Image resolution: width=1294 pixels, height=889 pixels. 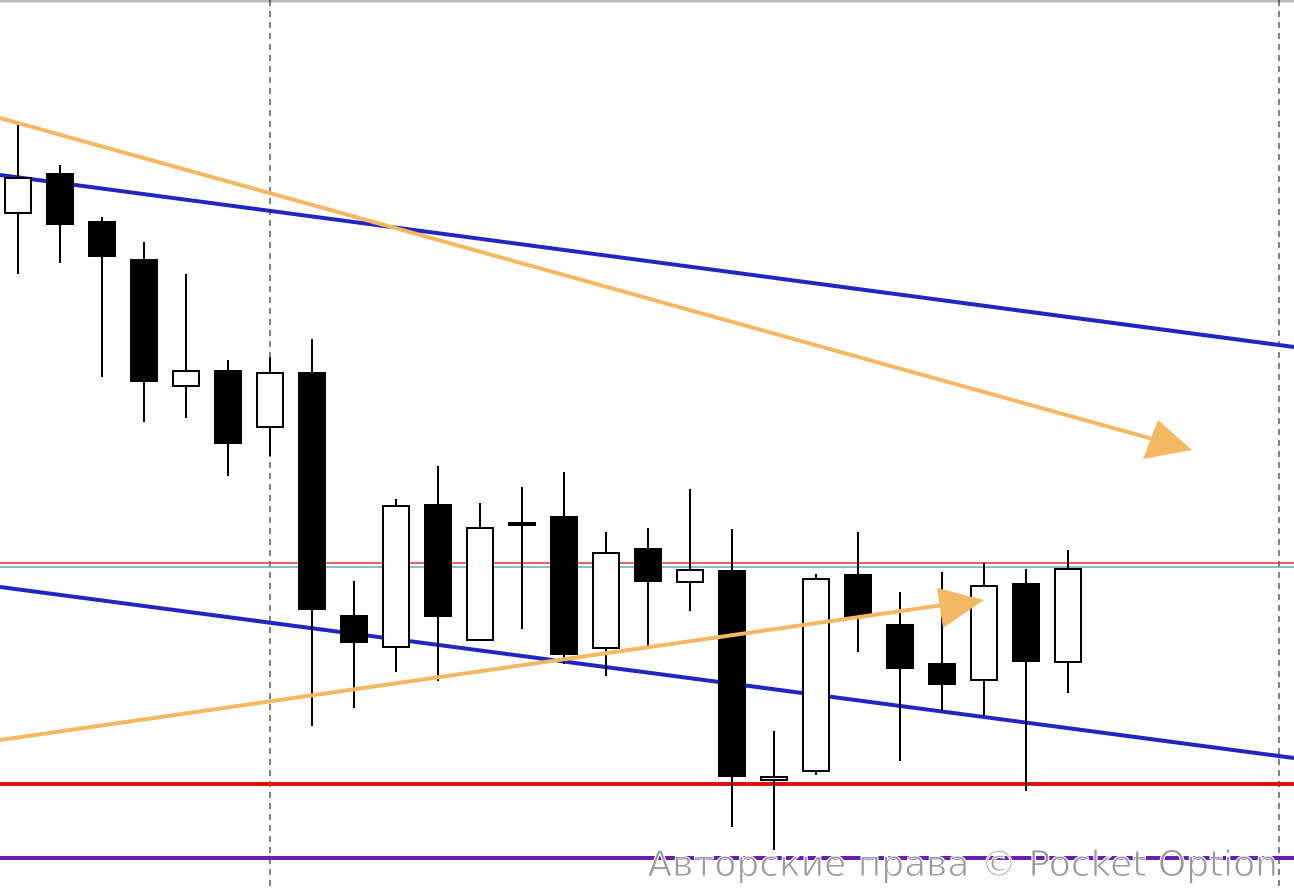 I want to click on trend-arrow, so click(x=475, y=672).